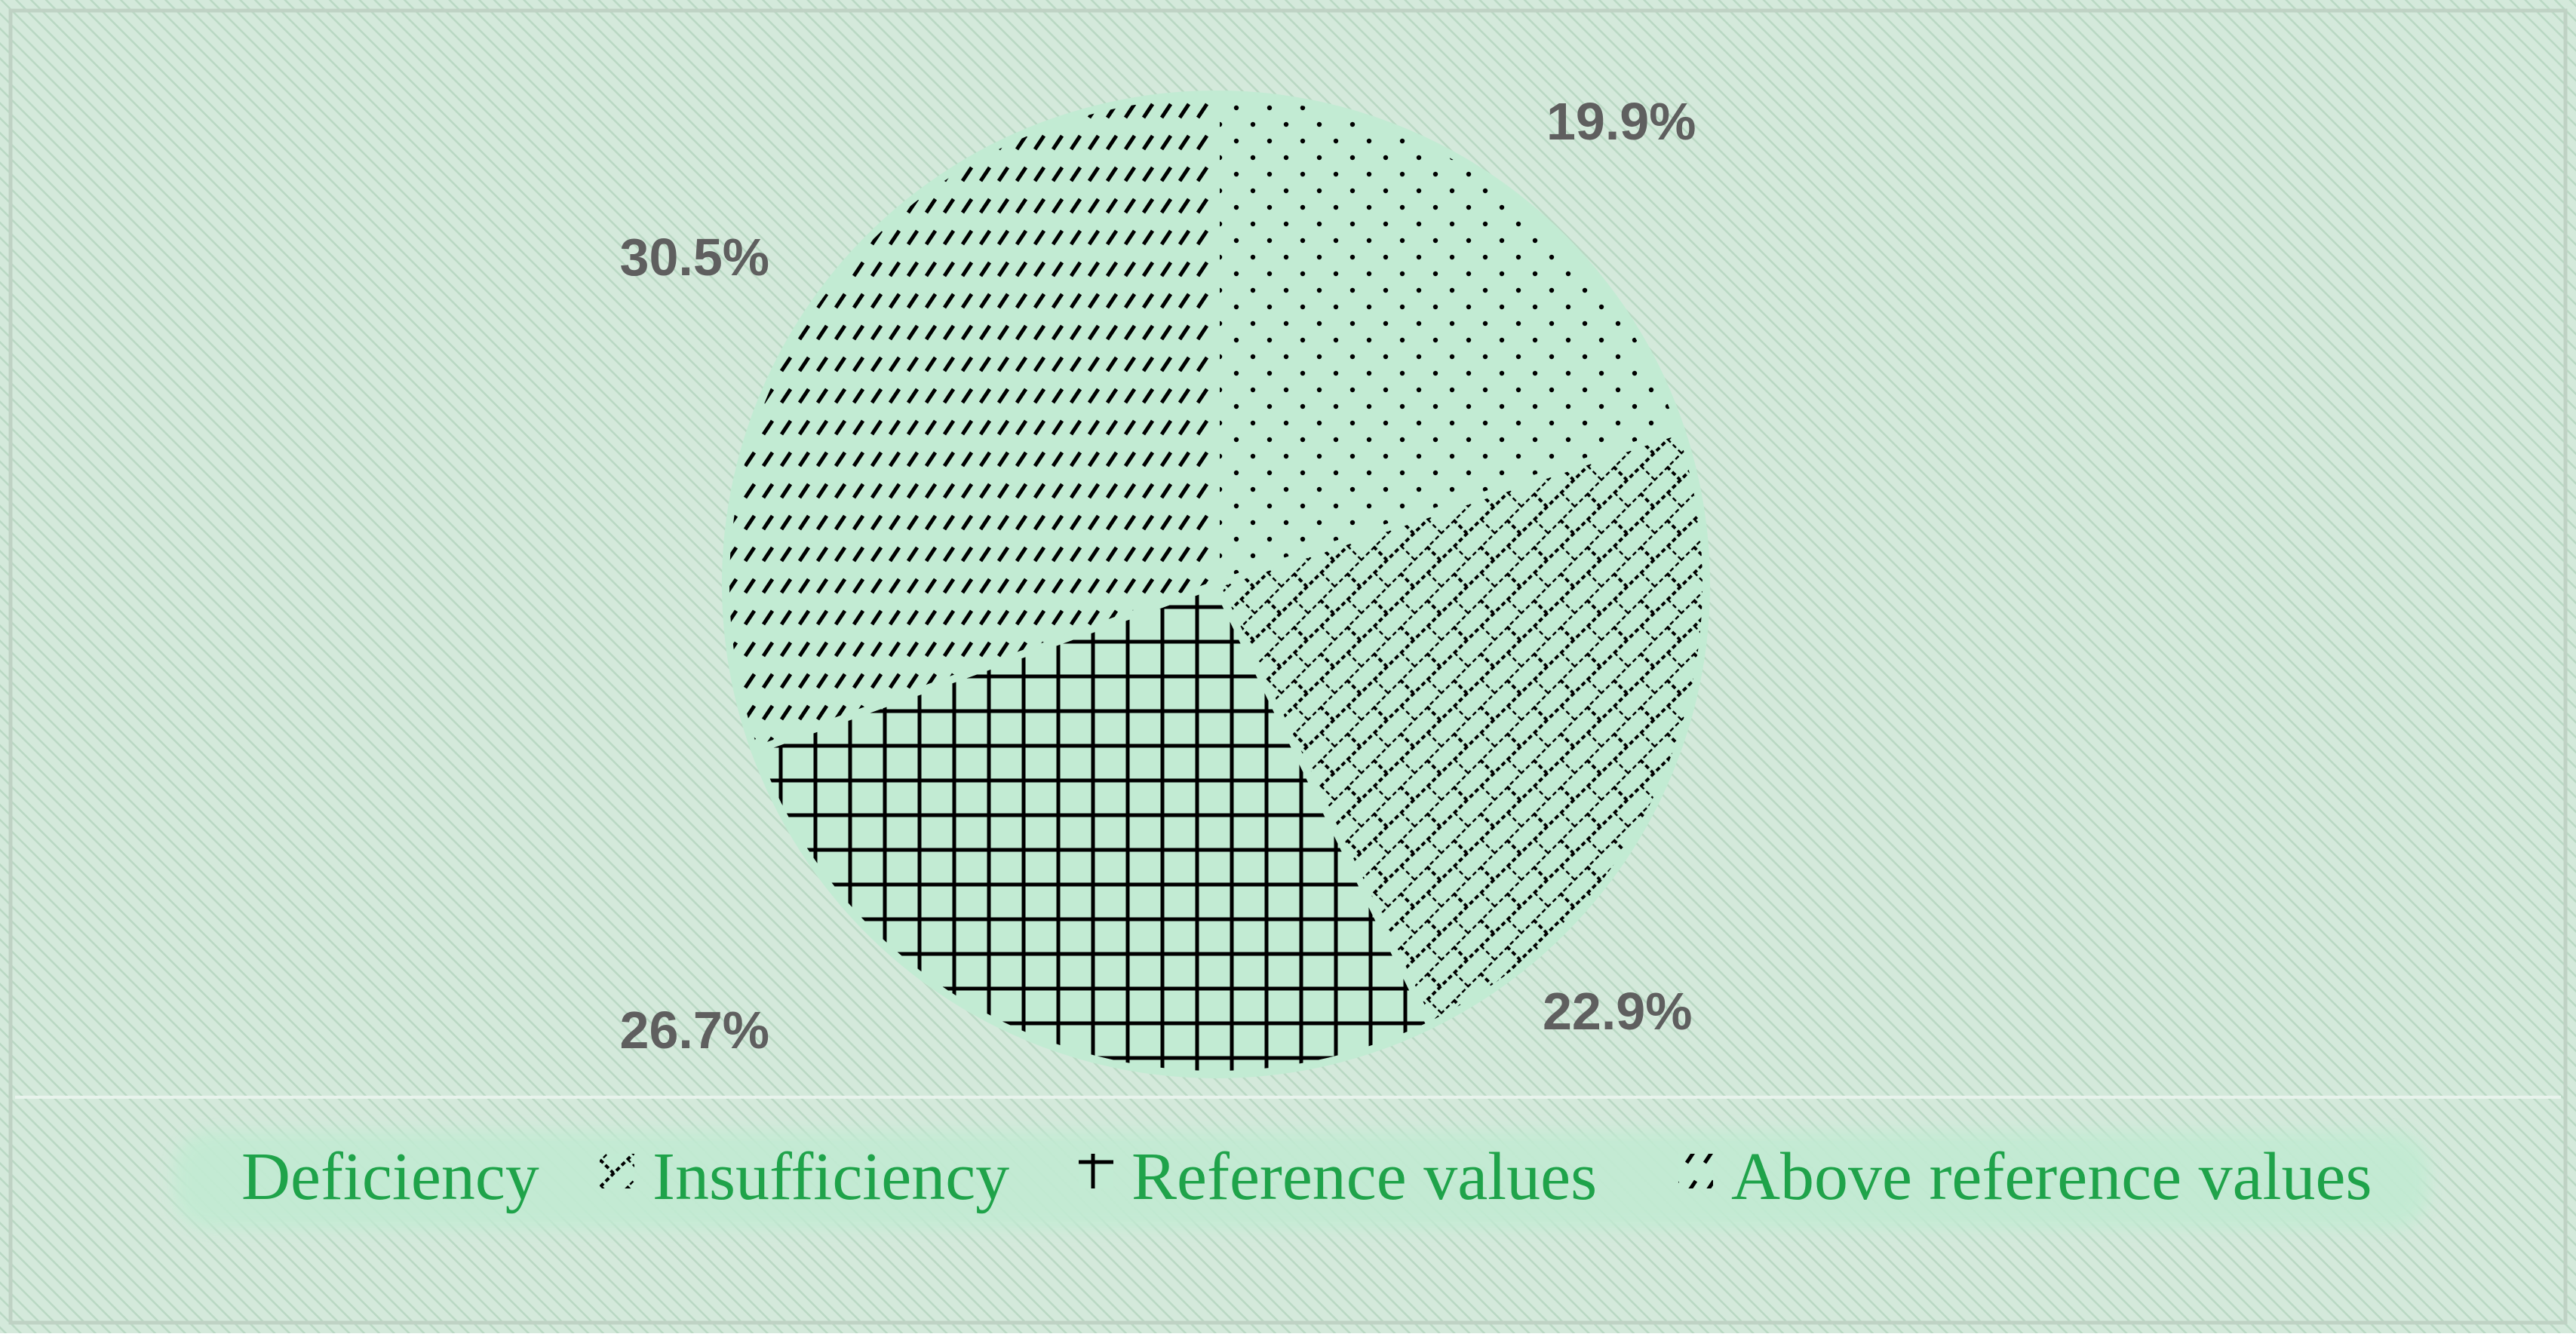 The height and width of the screenshot is (1337, 2576). What do you see at coordinates (1449, 340) in the screenshot?
I see `pie-slice-deficiency` at bounding box center [1449, 340].